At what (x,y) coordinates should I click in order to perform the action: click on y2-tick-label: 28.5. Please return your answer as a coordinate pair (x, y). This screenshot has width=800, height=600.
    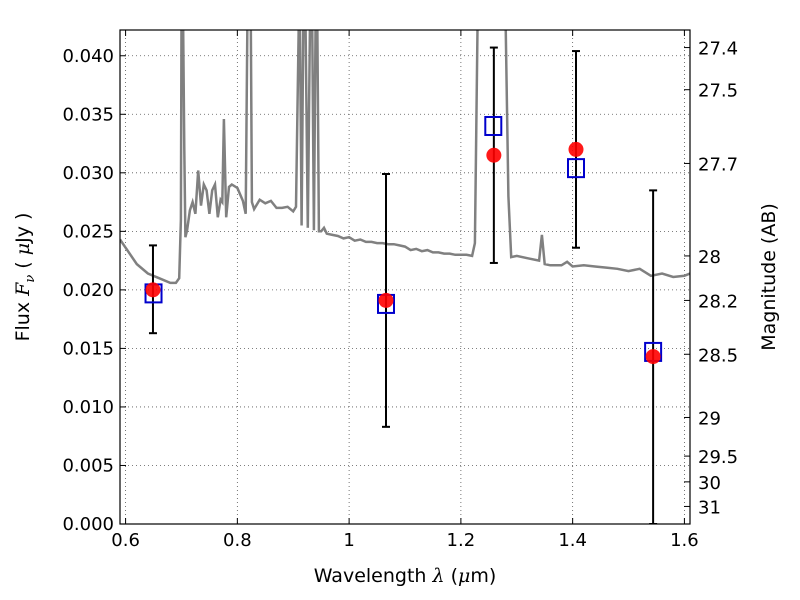
    Looking at the image, I should click on (718, 355).